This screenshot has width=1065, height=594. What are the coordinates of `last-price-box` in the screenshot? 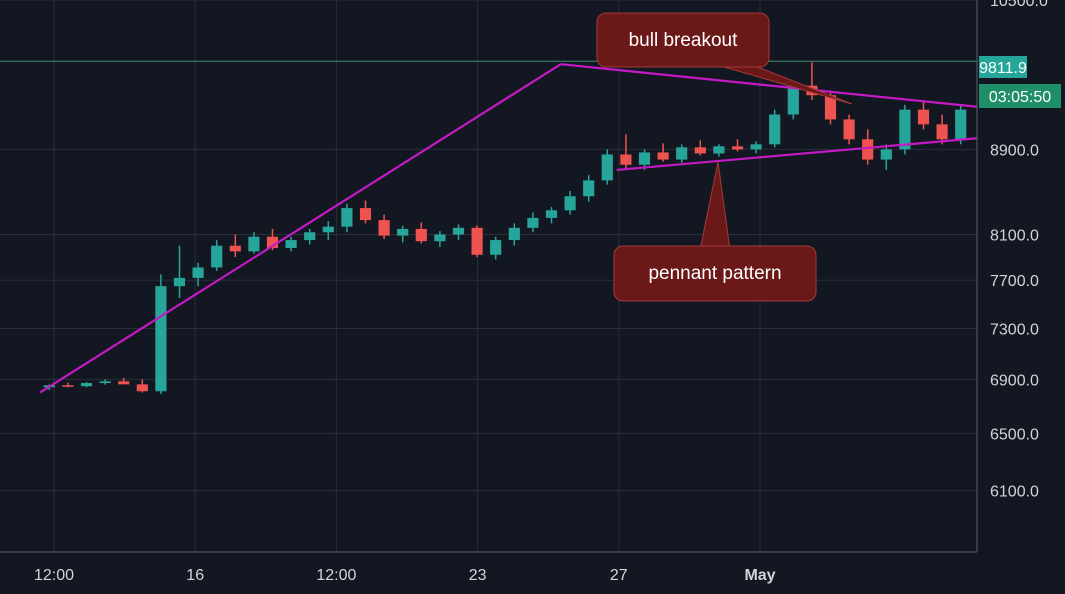 It's located at (1003, 67).